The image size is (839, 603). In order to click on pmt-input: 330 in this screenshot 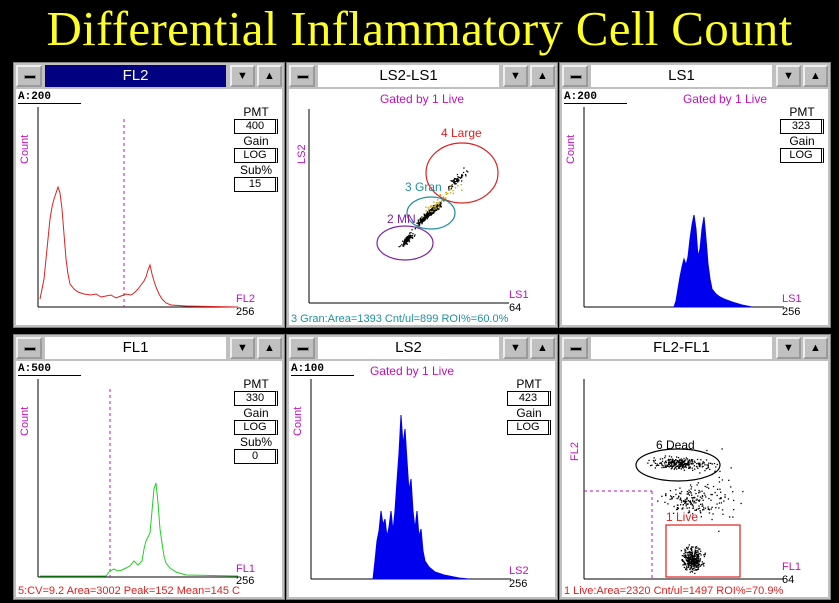, I will do `click(256, 398)`.